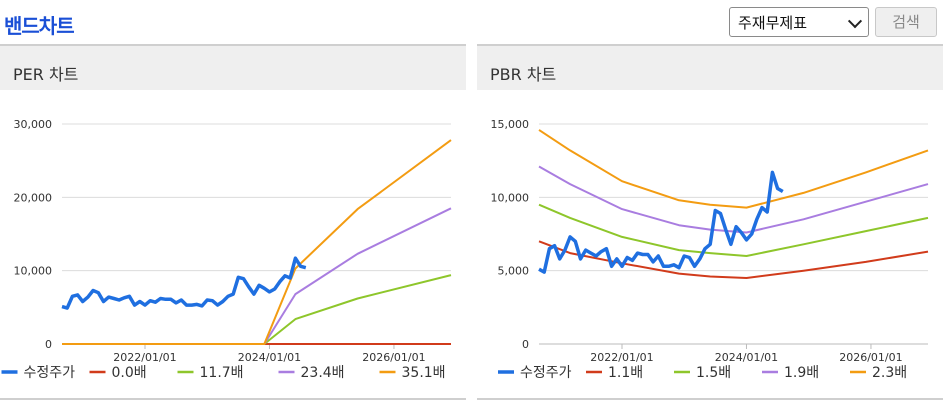 This screenshot has height=405, width=944. What do you see at coordinates (625, 373) in the screenshot?
I see `pbr-legend-label-1: 1.1배` at bounding box center [625, 373].